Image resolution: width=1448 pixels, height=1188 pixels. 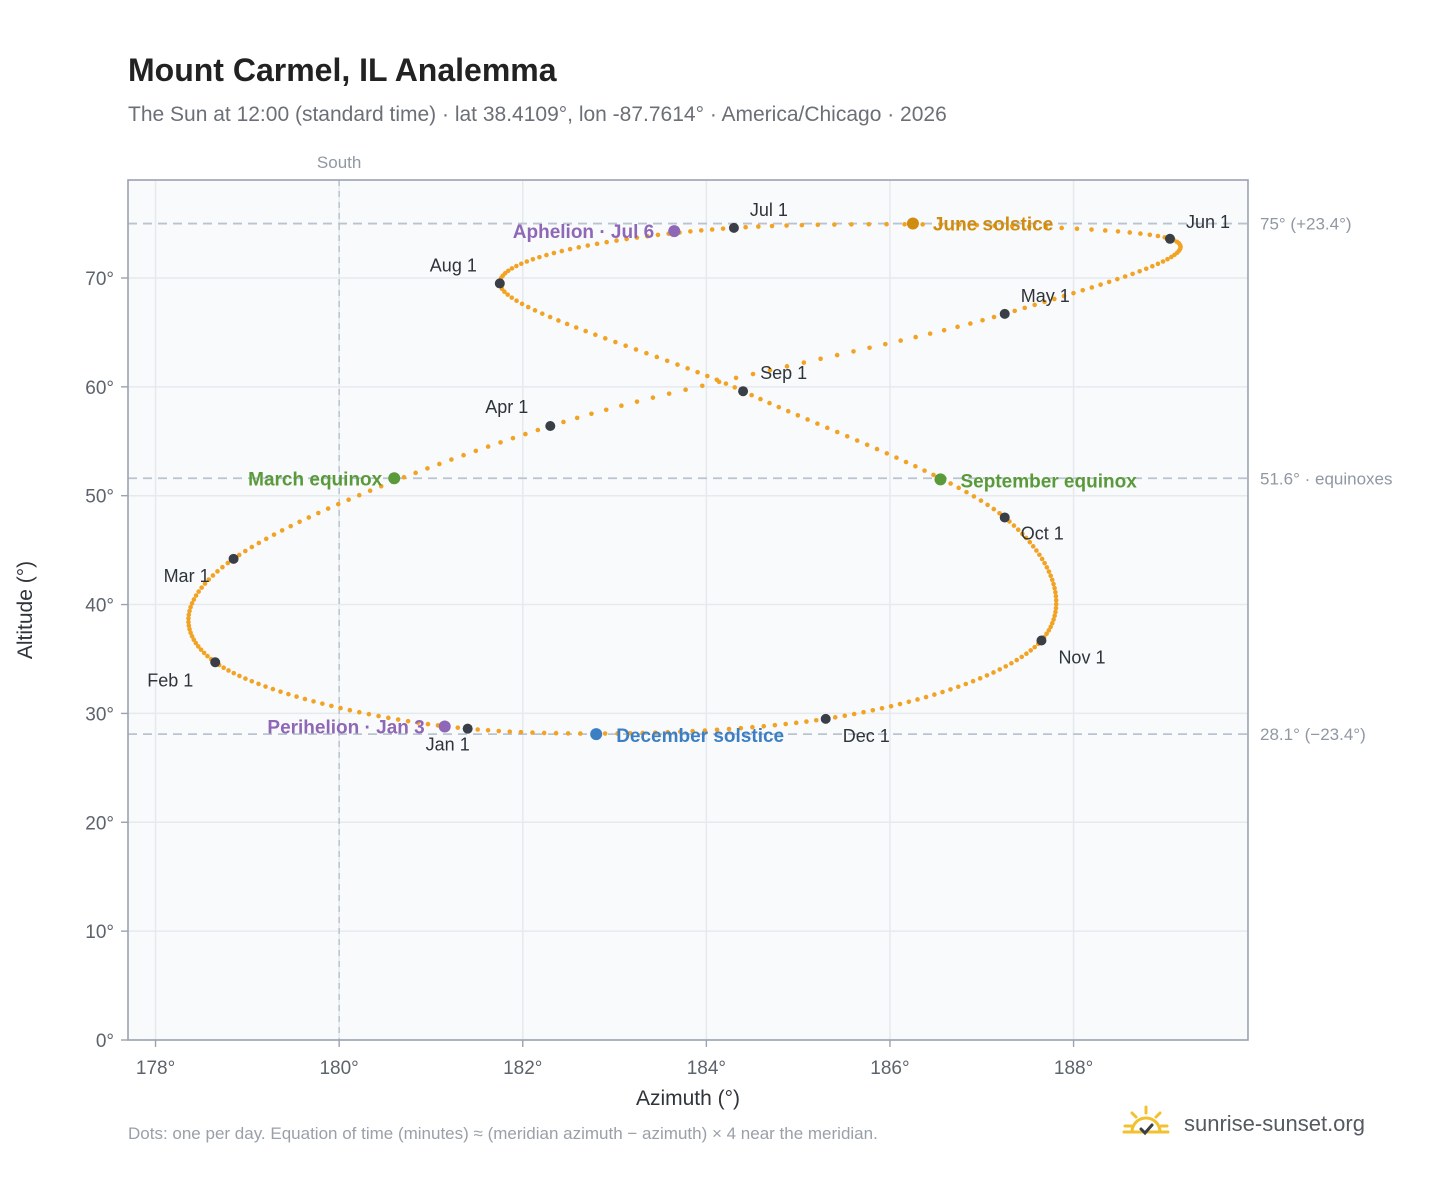 What do you see at coordinates (345, 727) in the screenshot?
I see `event-label: Perihelion · Jan 3` at bounding box center [345, 727].